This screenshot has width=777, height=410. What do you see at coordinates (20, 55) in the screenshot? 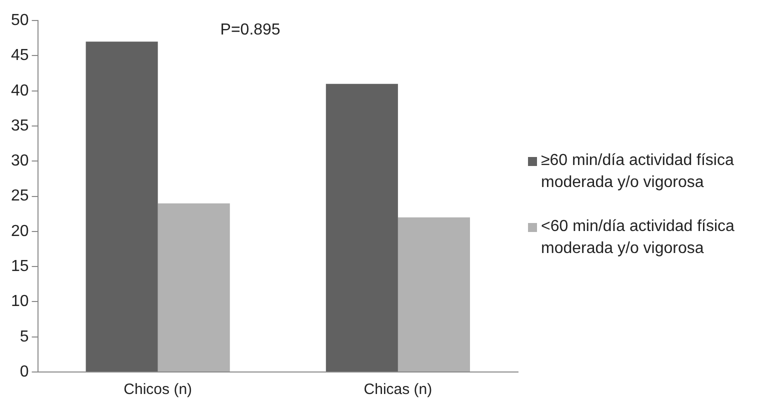
I see `y-tick-label: 45` at bounding box center [20, 55].